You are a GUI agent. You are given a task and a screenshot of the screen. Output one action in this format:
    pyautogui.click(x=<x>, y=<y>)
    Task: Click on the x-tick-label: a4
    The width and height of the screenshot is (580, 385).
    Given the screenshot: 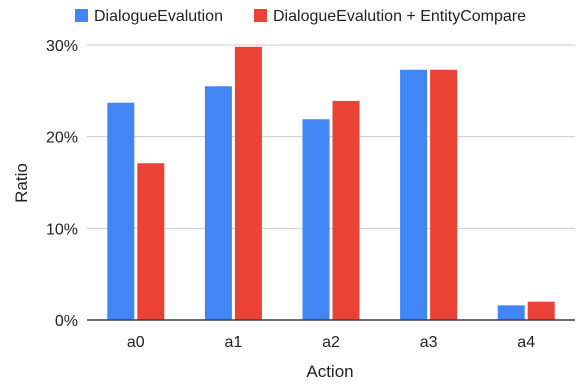 What is the action you would take?
    pyautogui.click(x=526, y=342)
    